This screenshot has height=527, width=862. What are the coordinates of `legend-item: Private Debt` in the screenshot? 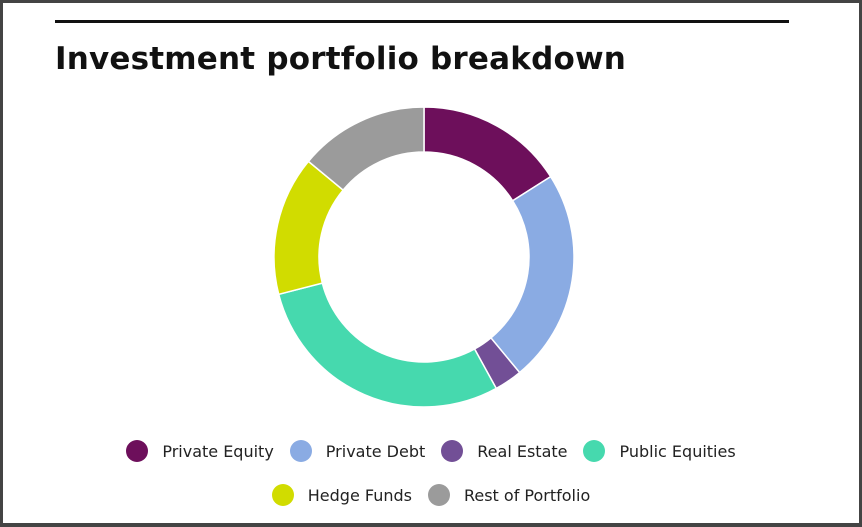 It's located at (357, 451).